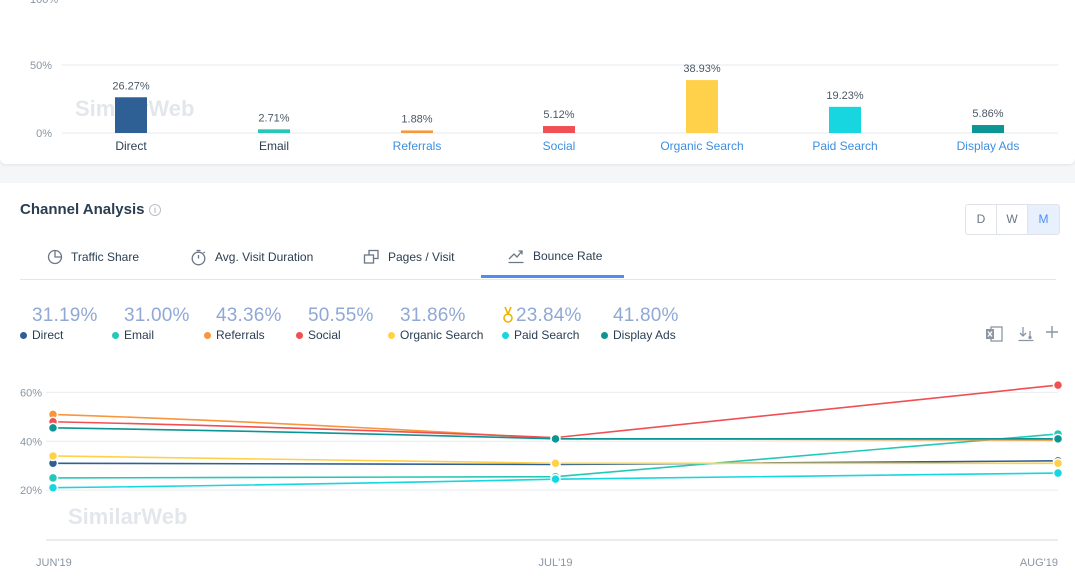 This screenshot has width=1075, height=579. Describe the element at coordinates (274, 146) in the screenshot. I see `category-label: Email` at that location.